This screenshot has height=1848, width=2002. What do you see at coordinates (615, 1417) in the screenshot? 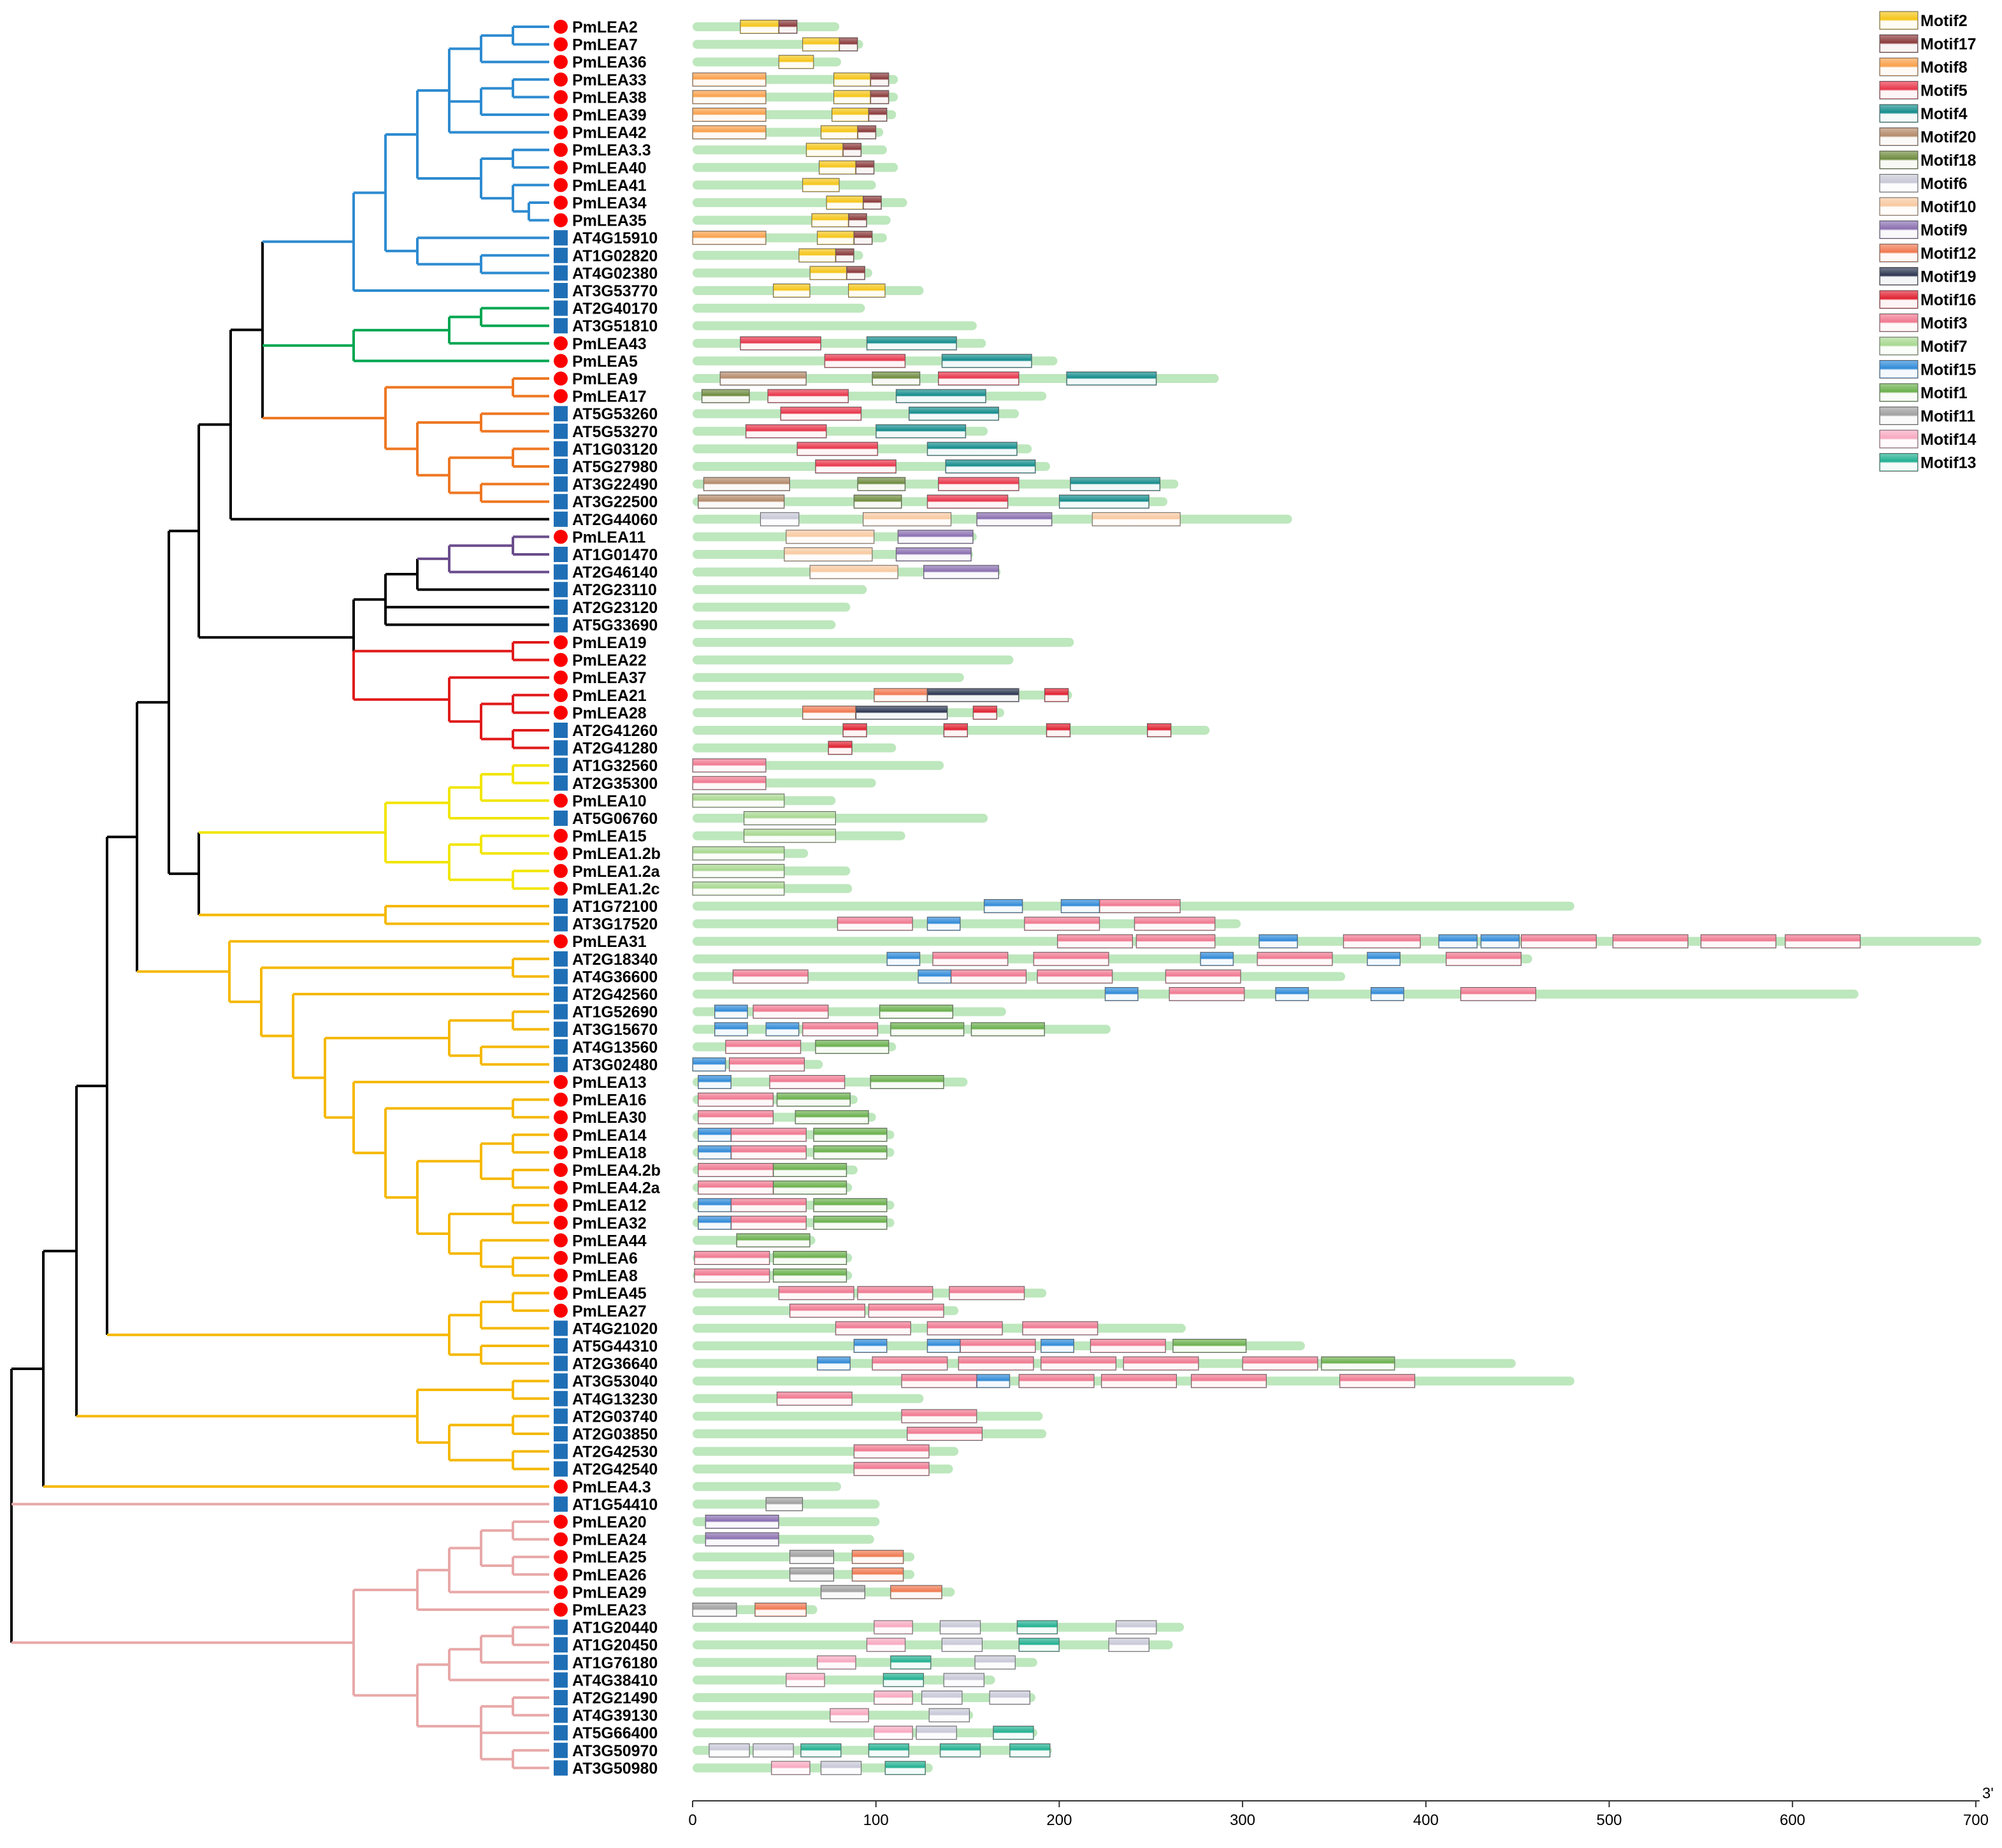
I see `gene-label: AT2G03740` at bounding box center [615, 1417].